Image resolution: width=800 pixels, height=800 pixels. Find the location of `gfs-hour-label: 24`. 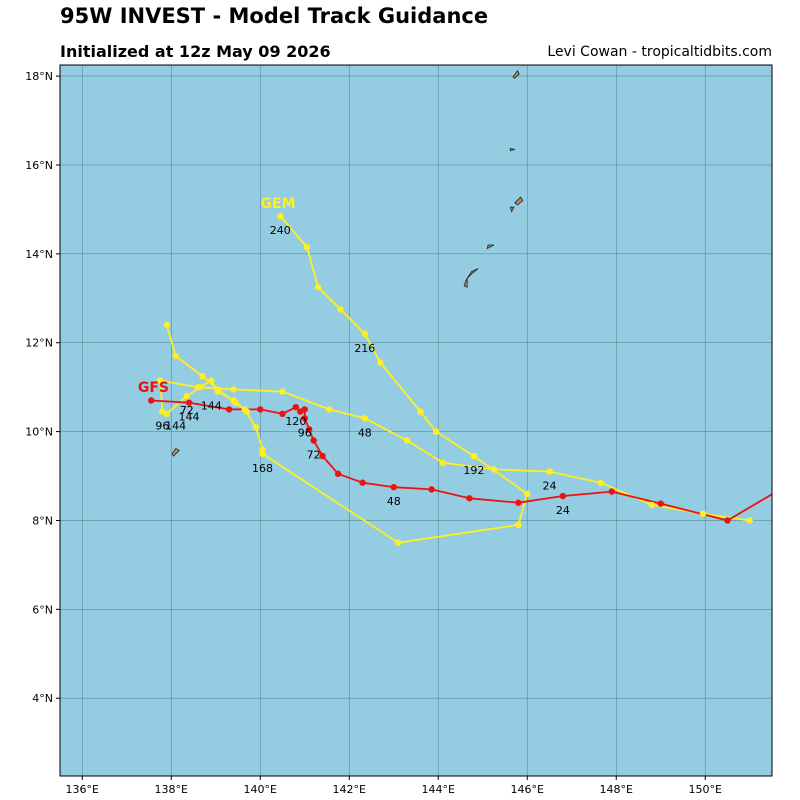

gfs-hour-label: 24 is located at coordinates (563, 510).